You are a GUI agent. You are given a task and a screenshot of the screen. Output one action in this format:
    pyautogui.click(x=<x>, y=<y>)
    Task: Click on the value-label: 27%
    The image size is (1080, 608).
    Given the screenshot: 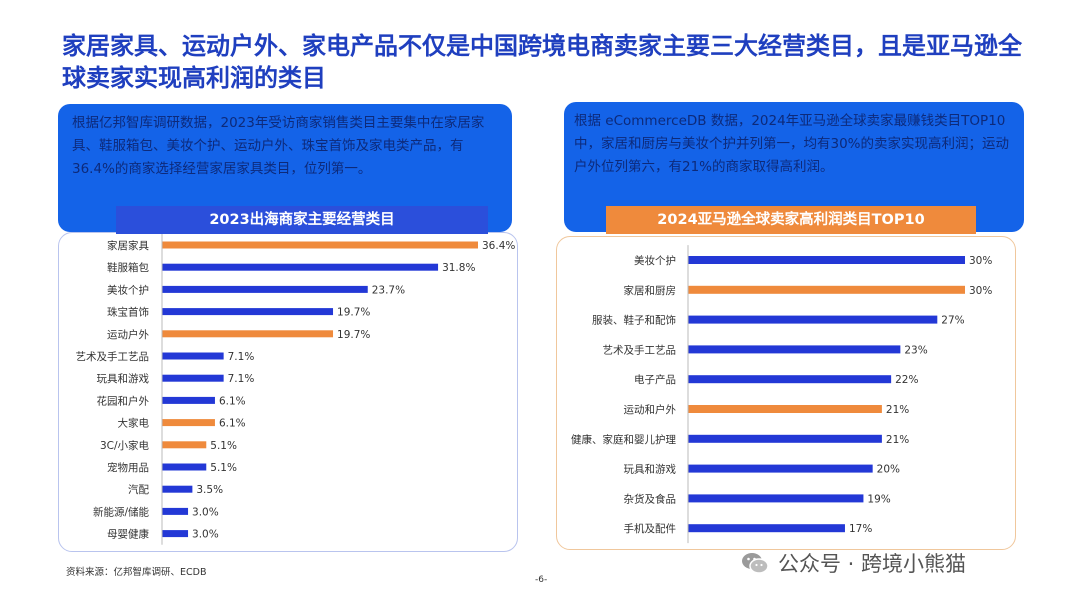 What is the action you would take?
    pyautogui.click(x=952, y=321)
    